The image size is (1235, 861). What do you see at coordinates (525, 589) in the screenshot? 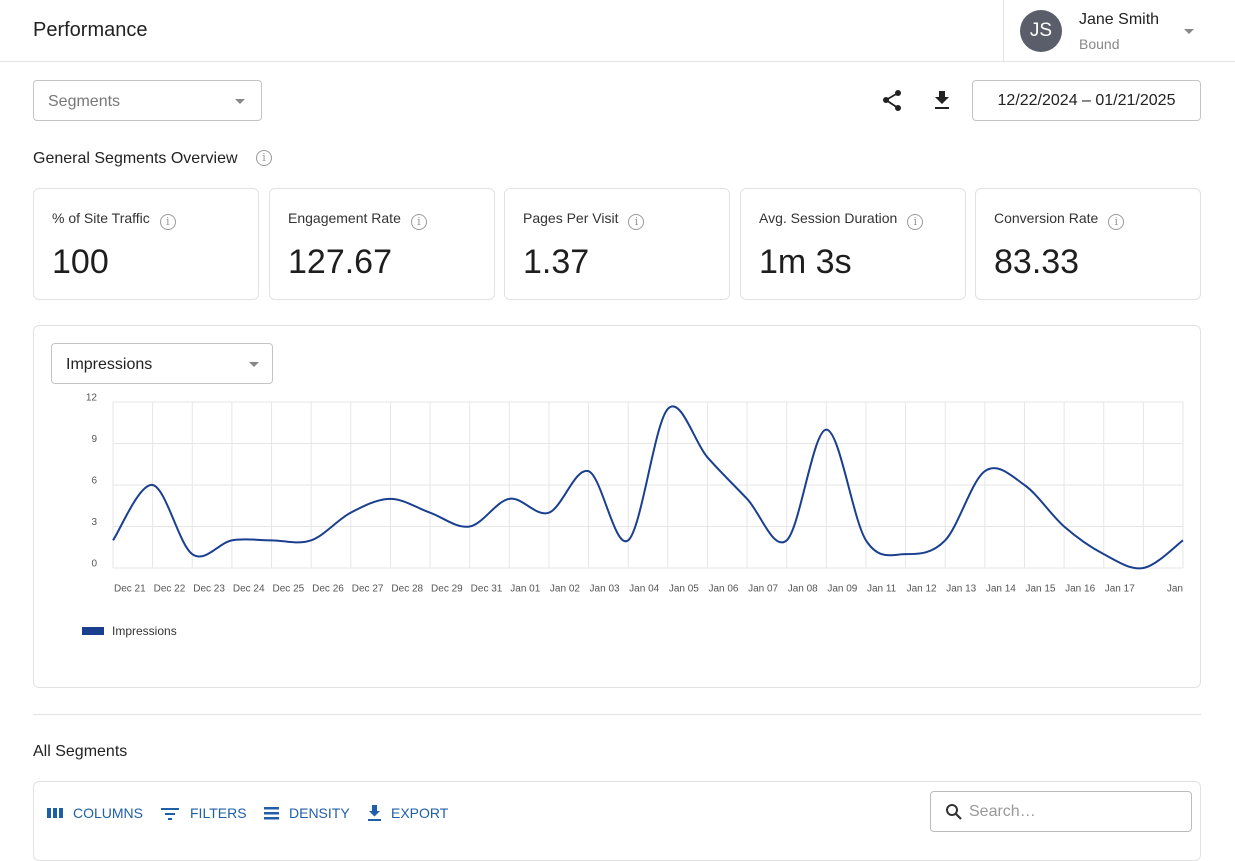
I see `x-tick-label: Jan 01` at bounding box center [525, 589].